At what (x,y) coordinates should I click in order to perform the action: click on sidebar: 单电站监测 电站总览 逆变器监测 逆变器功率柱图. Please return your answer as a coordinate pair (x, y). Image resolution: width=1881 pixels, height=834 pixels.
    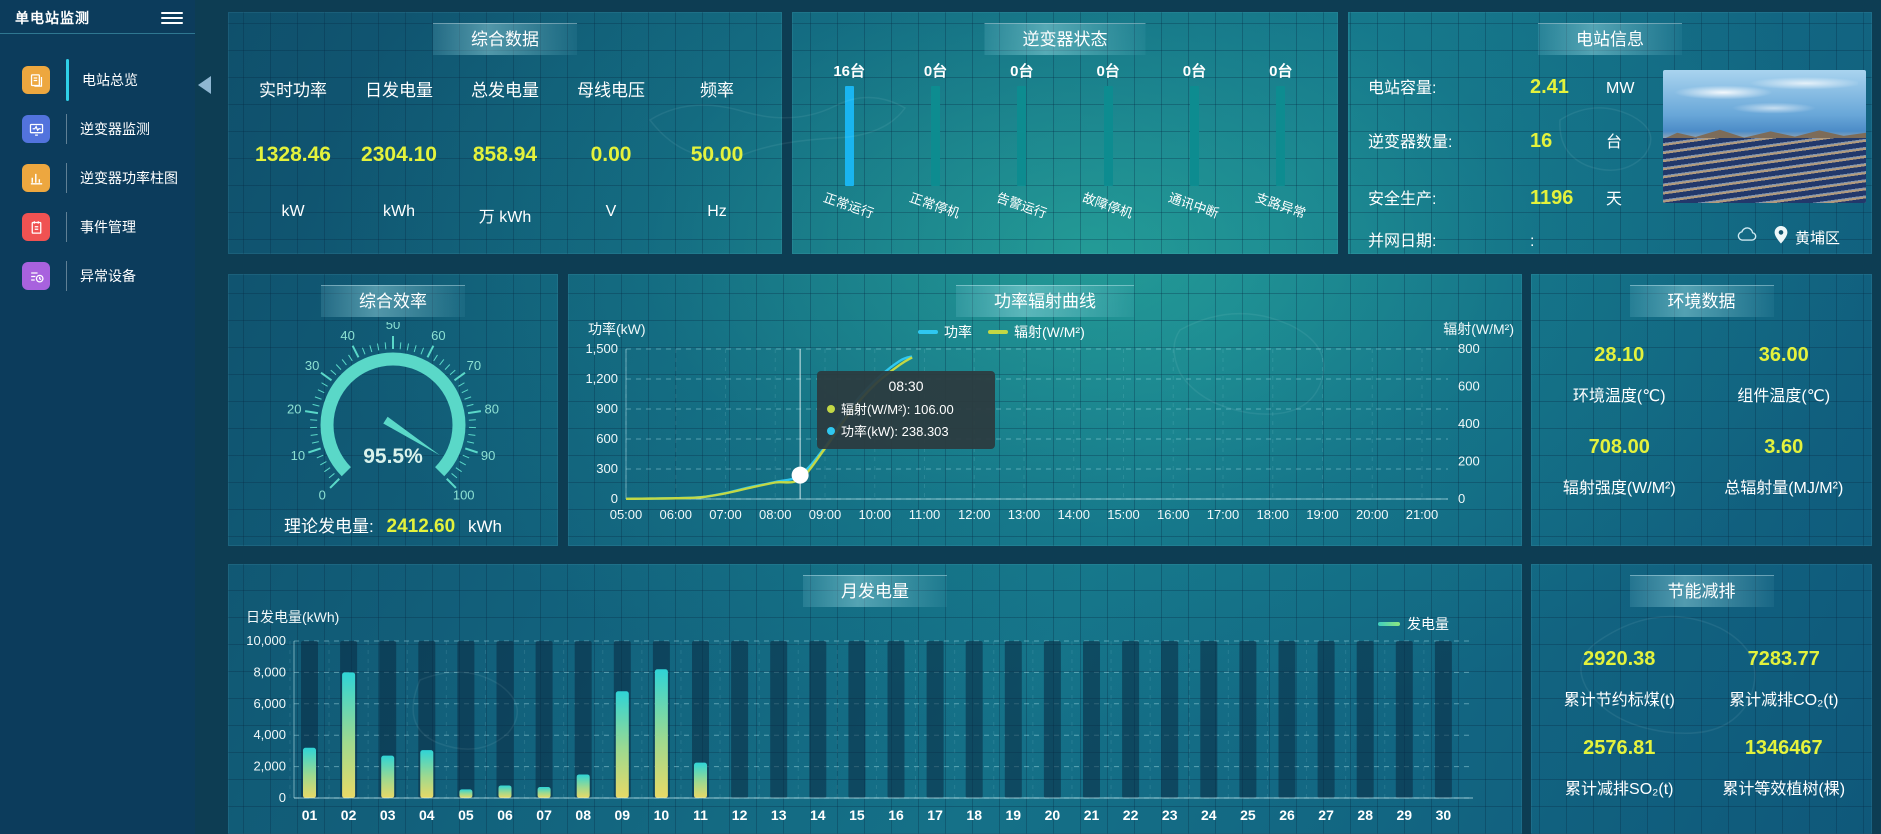
    Looking at the image, I should click on (97, 417).